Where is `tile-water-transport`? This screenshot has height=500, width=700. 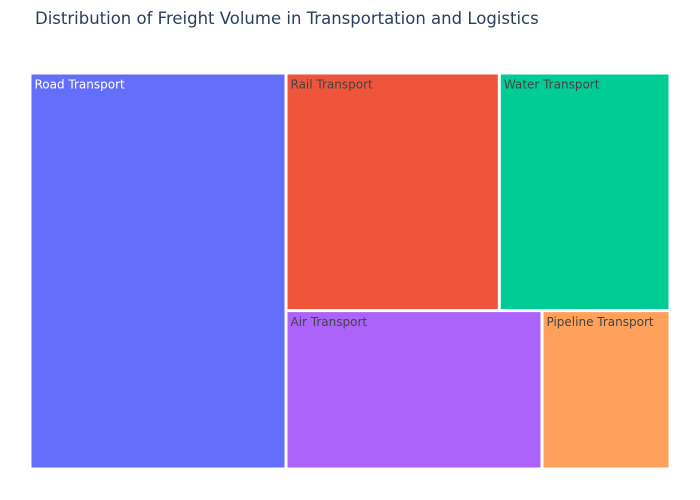
tile-water-transport is located at coordinates (584, 192).